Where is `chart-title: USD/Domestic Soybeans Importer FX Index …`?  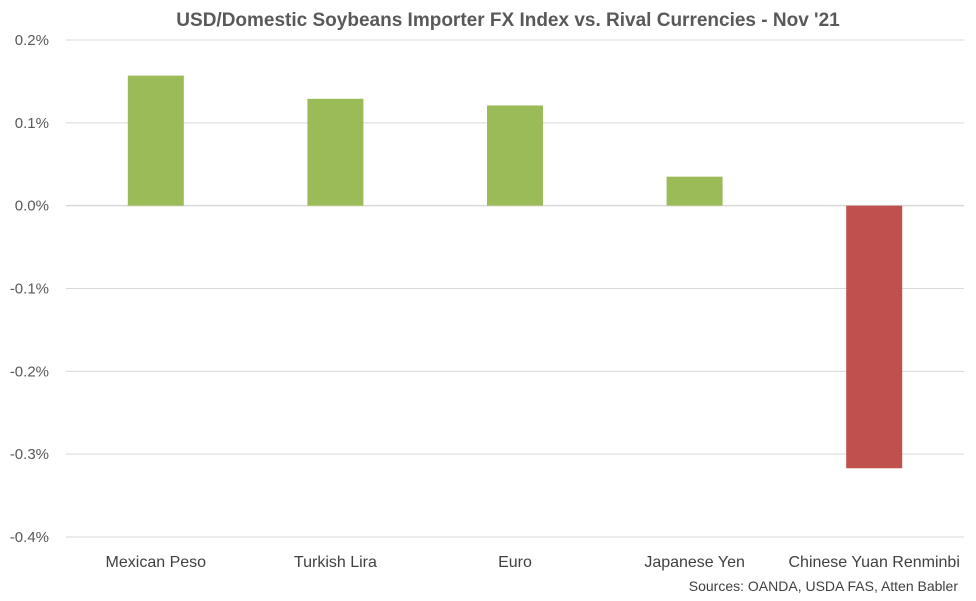
chart-title: USD/Domestic Soybeans Importer FX Index … is located at coordinates (508, 20).